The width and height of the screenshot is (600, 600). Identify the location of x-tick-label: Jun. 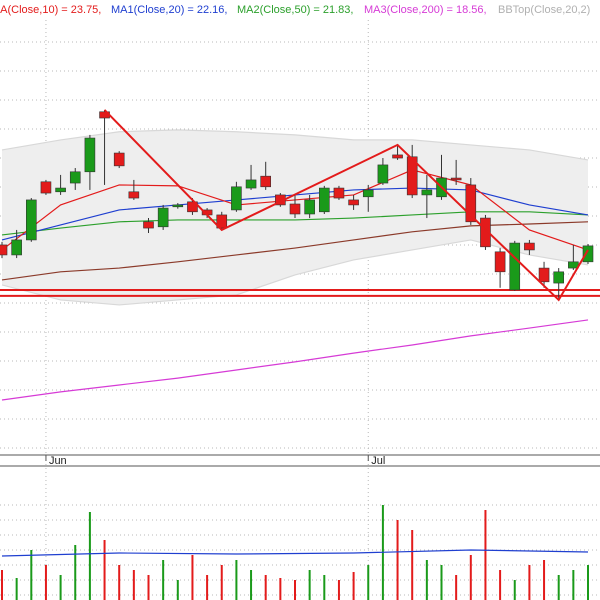
(58, 461).